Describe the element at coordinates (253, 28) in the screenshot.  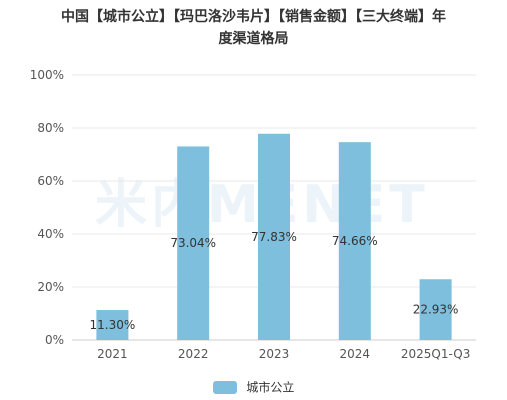
I see `chart-title: 中国【城市公立】【玛巴洛沙韦片】【销售金额】【三大终端】年 度渠道格局` at that location.